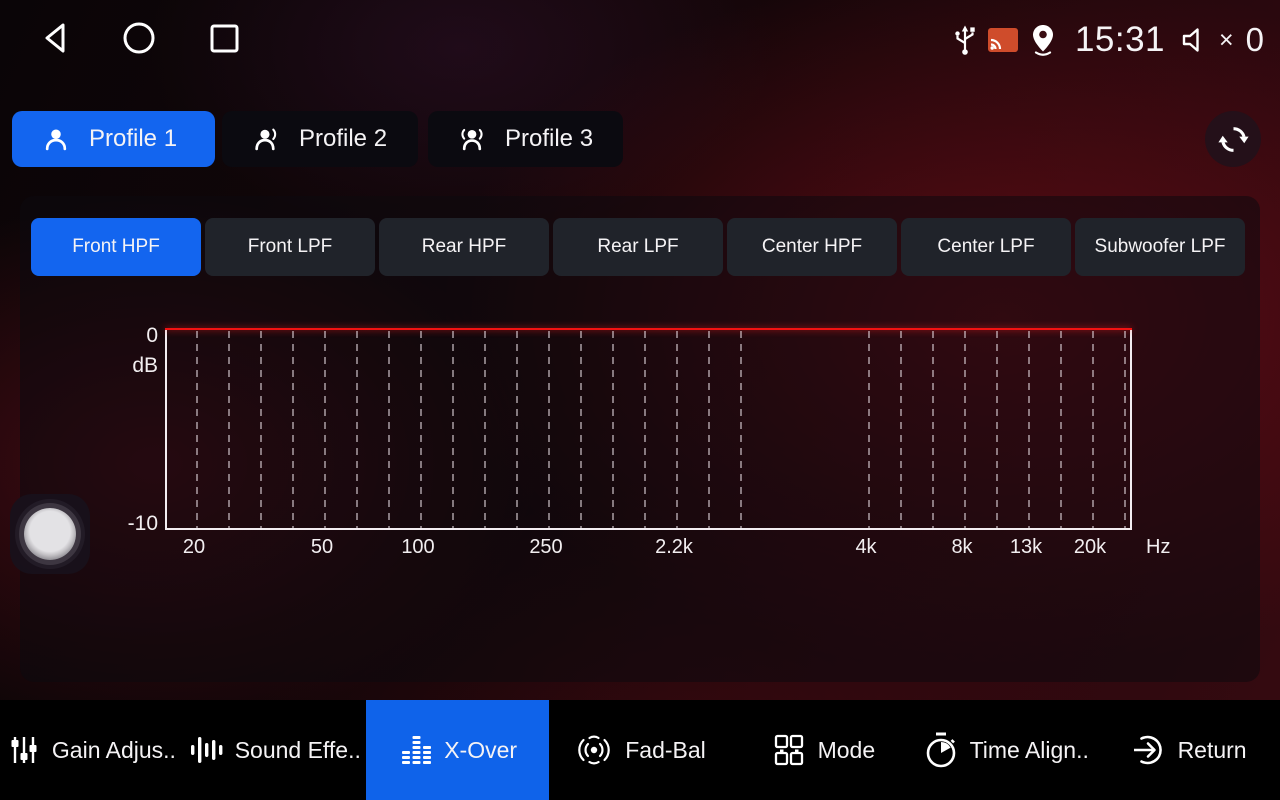 The height and width of the screenshot is (800, 1280). I want to click on x-axis-tick: 20, so click(194, 547).